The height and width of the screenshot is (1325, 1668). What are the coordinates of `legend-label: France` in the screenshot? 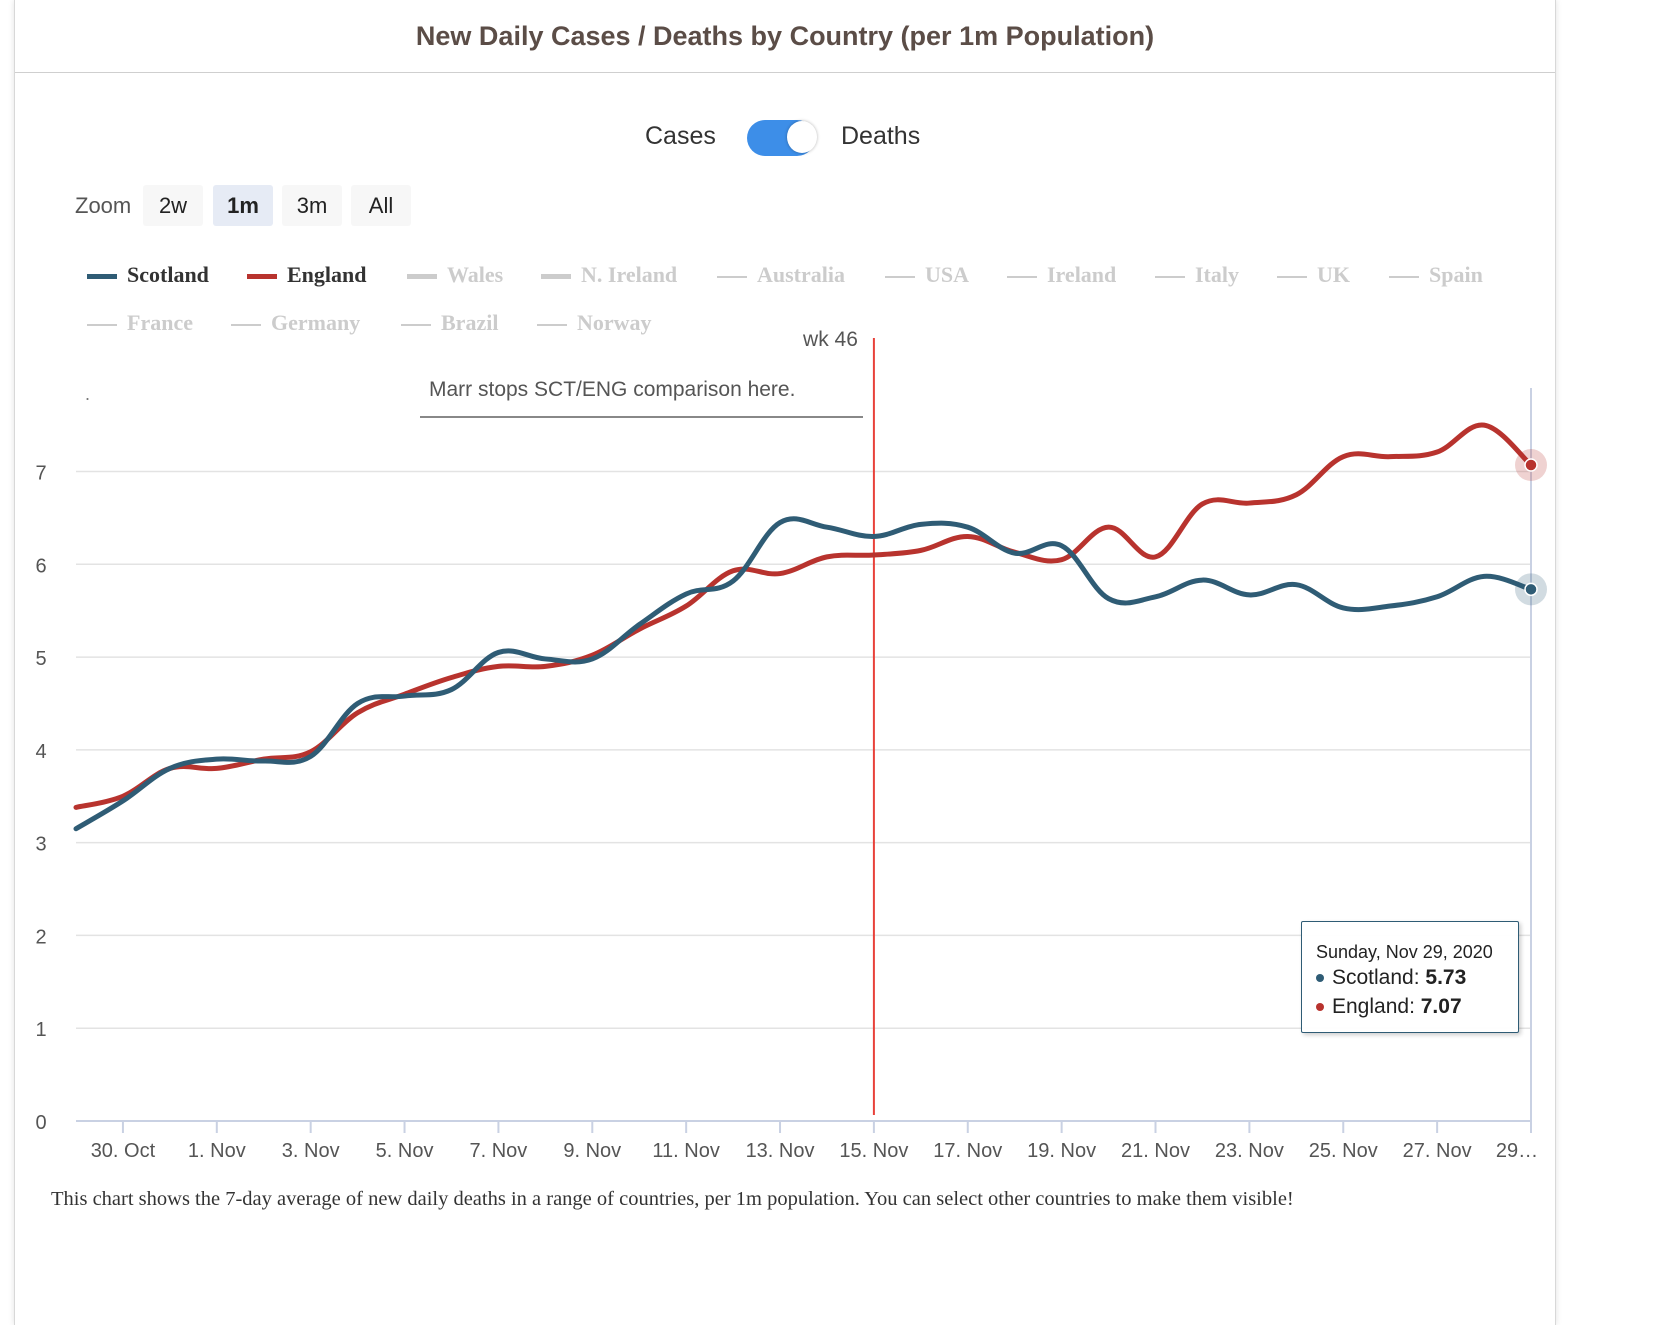 It's located at (160, 322).